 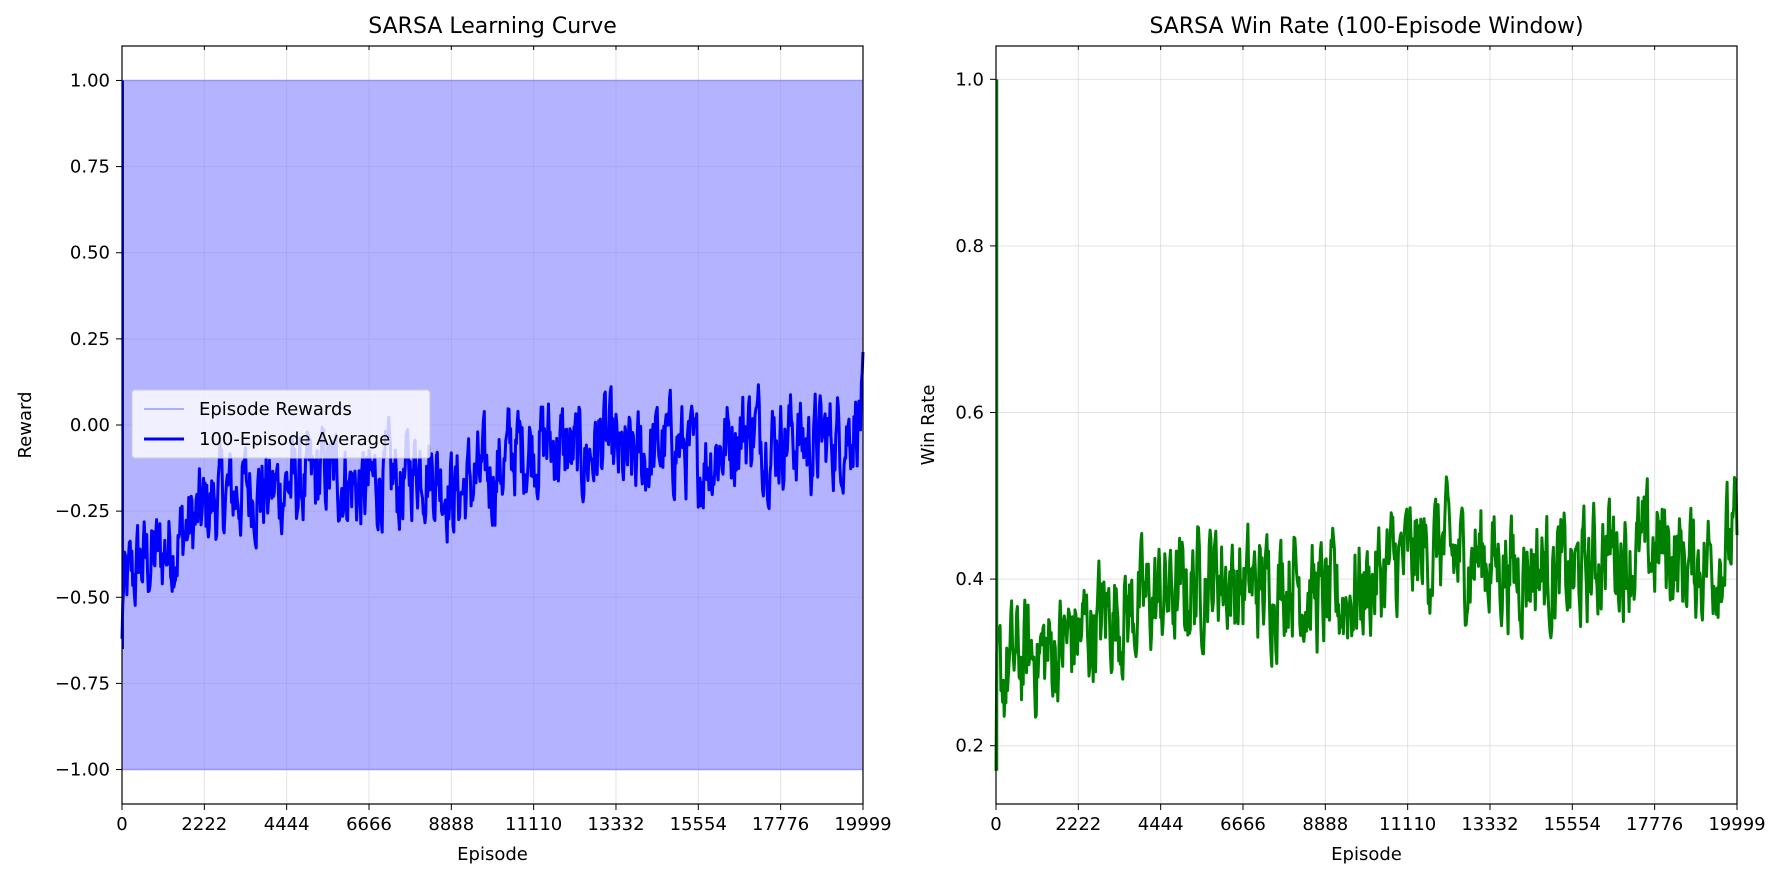 What do you see at coordinates (969, 579) in the screenshot?
I see `y-tick-label: 0.4` at bounding box center [969, 579].